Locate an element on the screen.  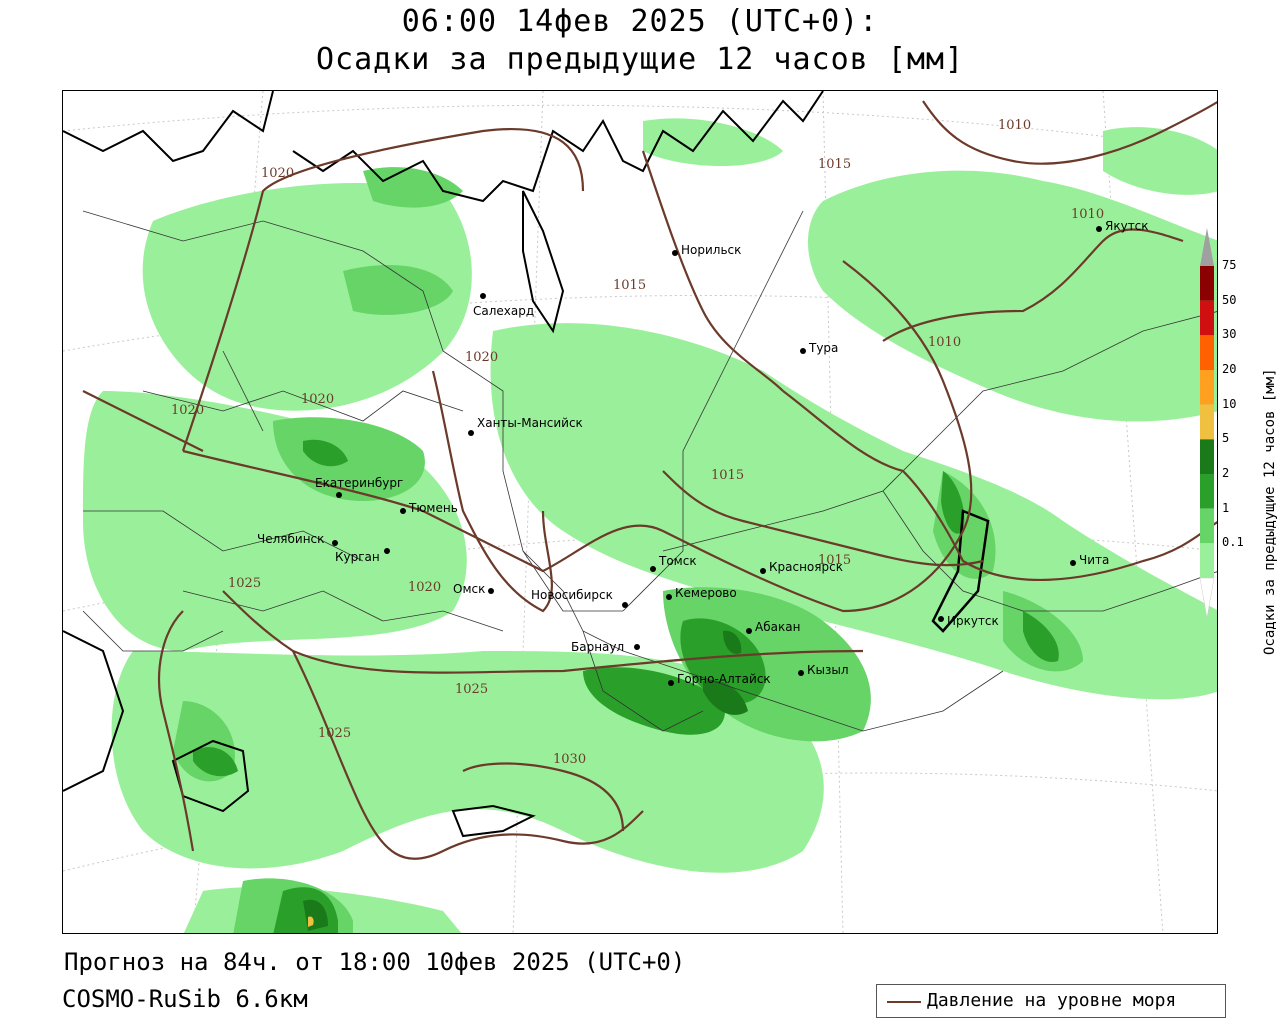
city-label: Абакан is located at coordinates (777, 627).